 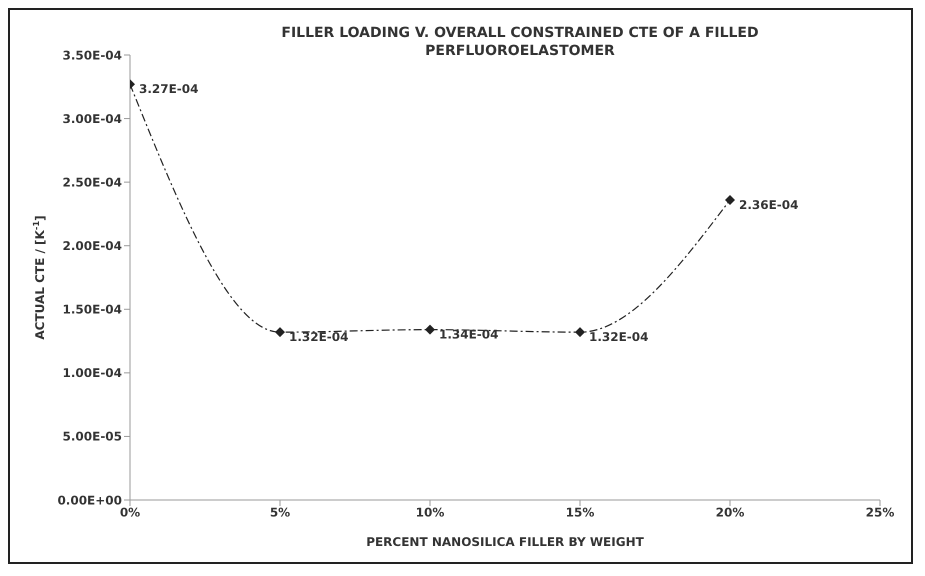 I want to click on x-tick-label: 5%, so click(x=280, y=513).